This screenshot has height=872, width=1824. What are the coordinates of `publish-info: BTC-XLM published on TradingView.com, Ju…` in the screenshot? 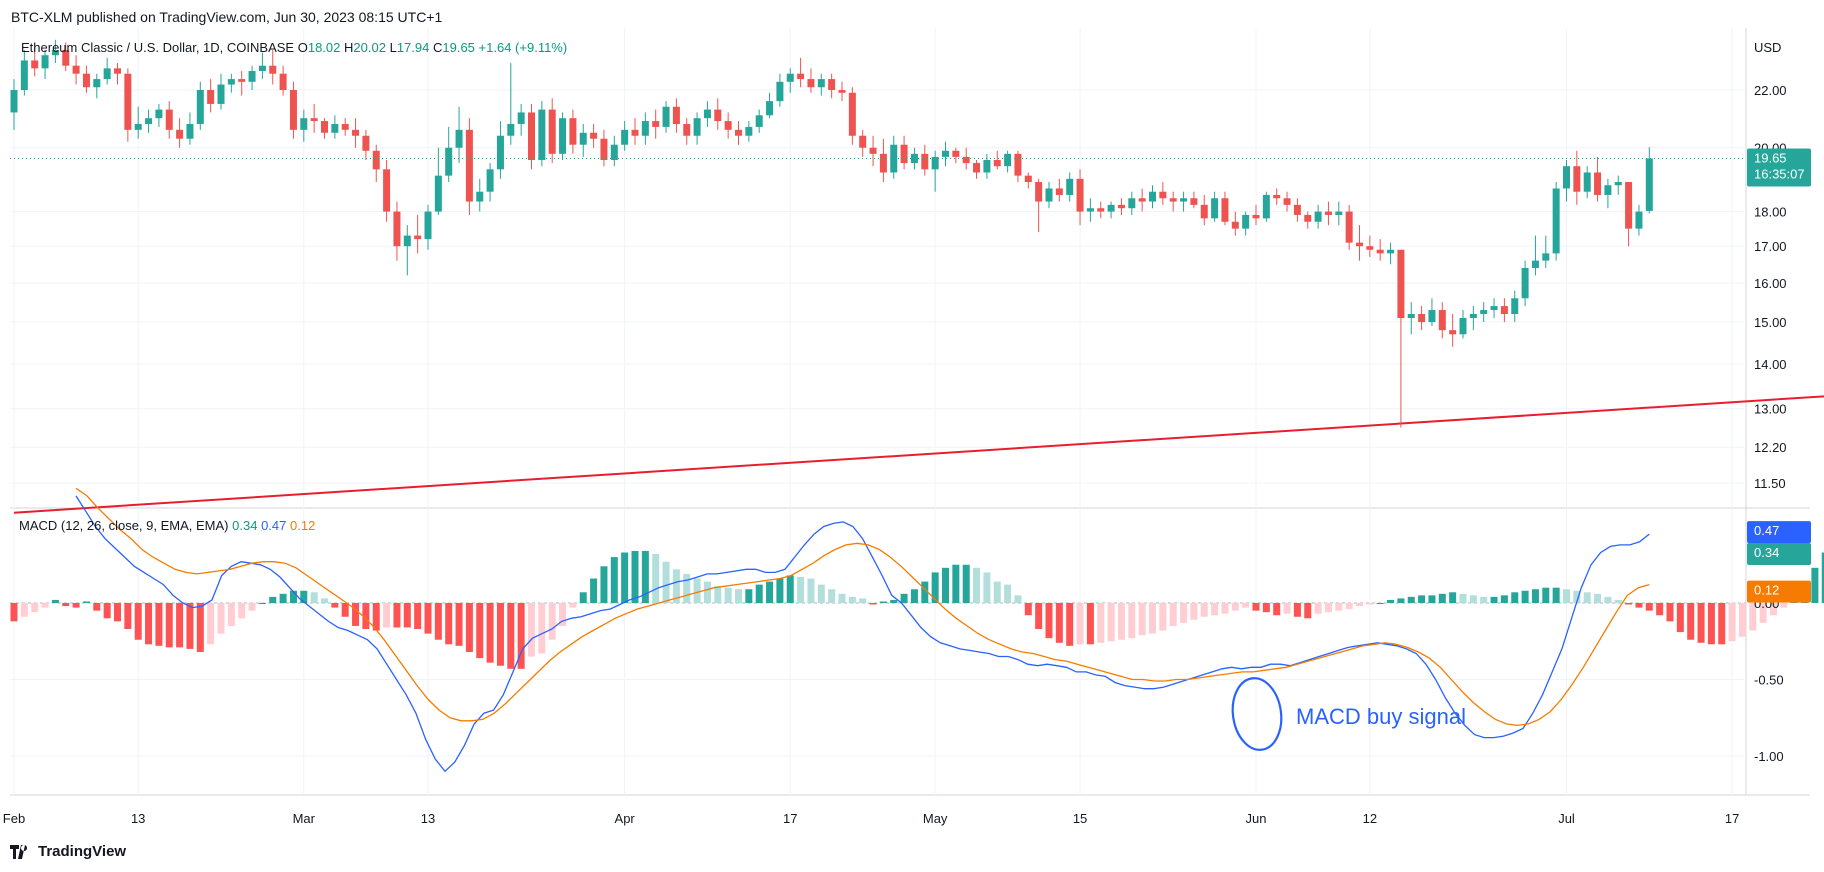 It's located at (227, 17).